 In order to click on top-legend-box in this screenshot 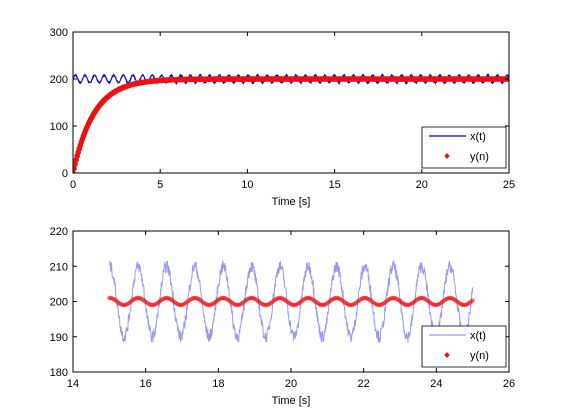, I will do `click(464, 147)`.